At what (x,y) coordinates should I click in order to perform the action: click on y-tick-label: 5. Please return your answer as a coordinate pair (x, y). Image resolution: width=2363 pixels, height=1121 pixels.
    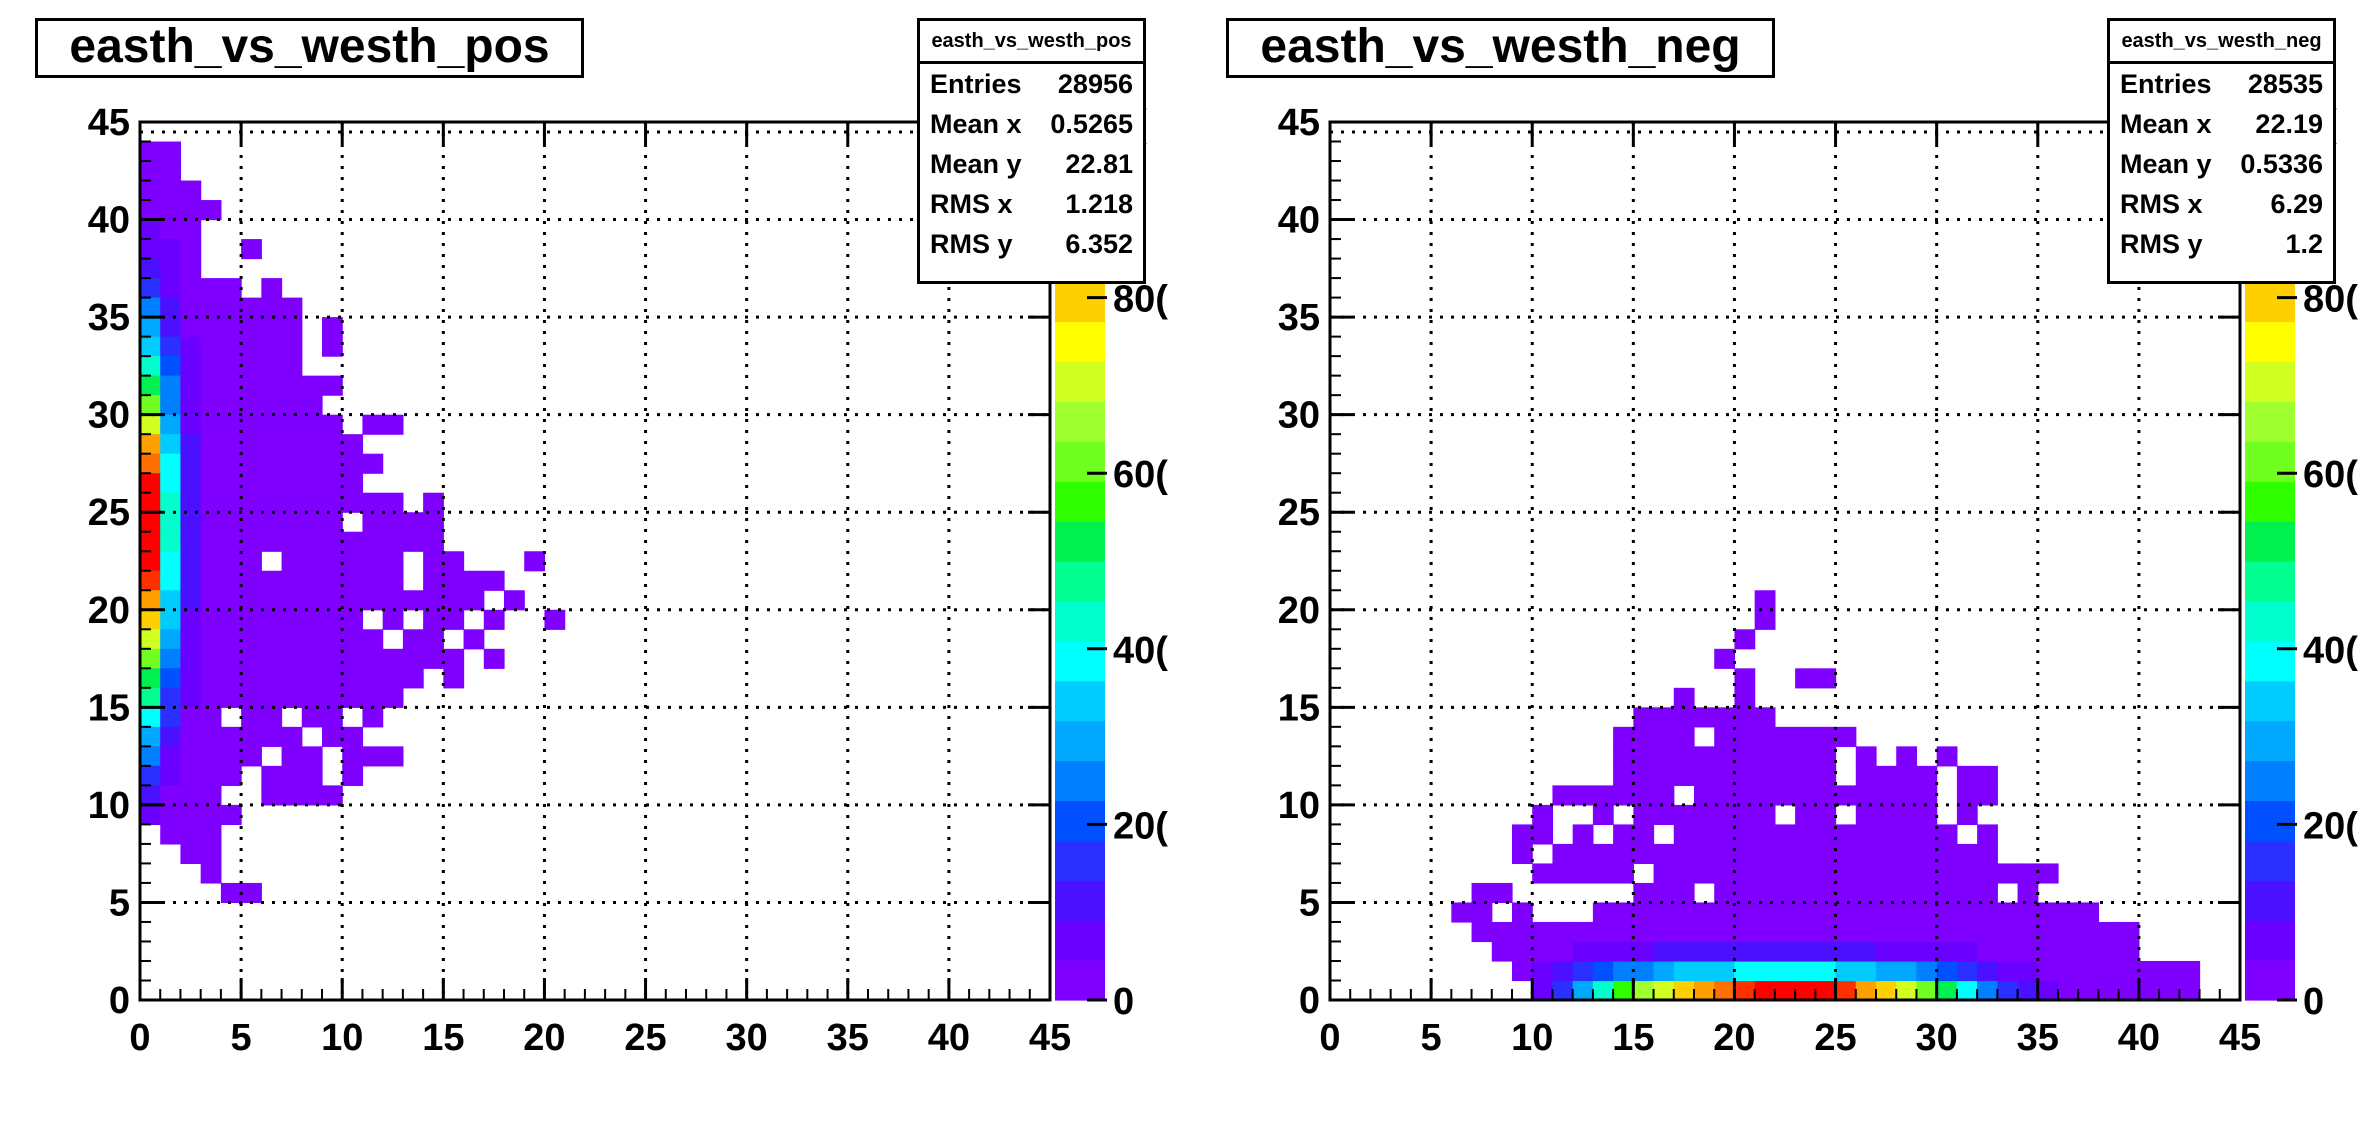
    Looking at the image, I should click on (119, 903).